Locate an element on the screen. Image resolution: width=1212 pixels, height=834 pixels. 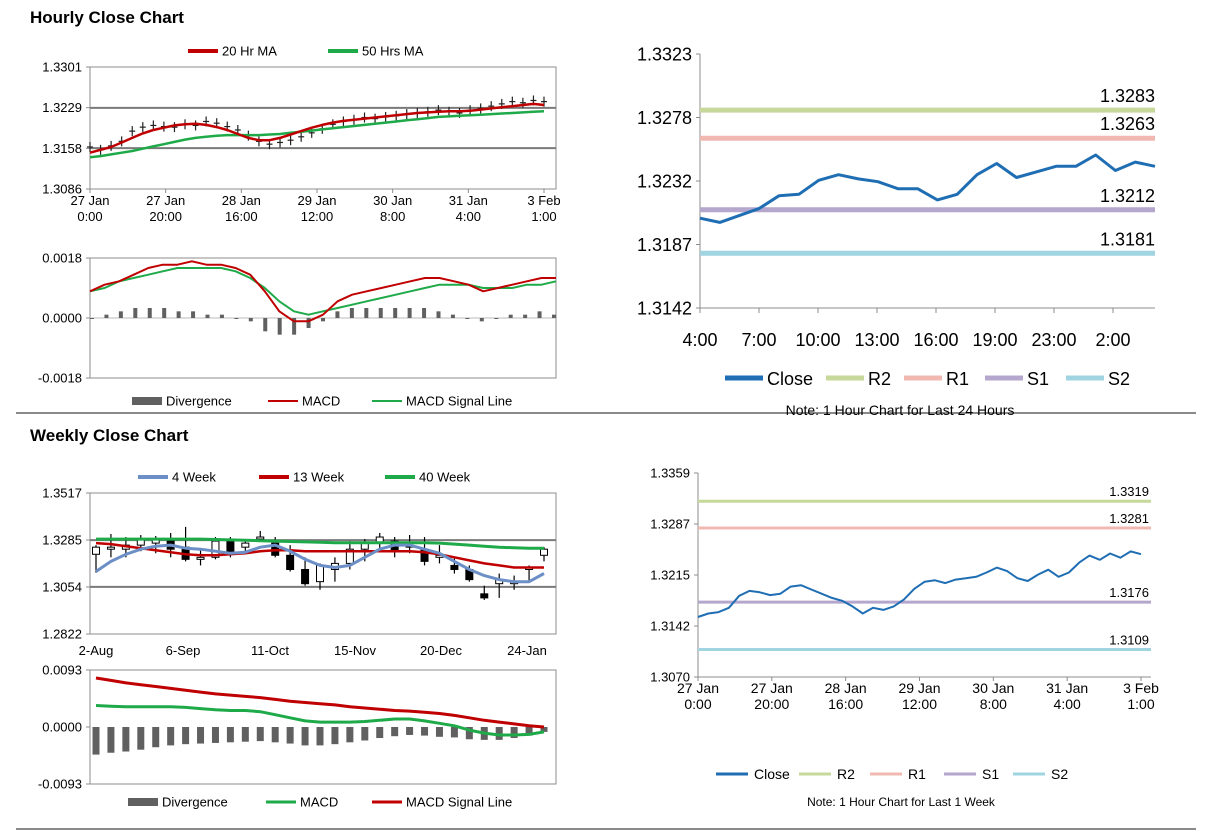
hourly-price-x-tick-label: 16:00 is located at coordinates (241, 216).